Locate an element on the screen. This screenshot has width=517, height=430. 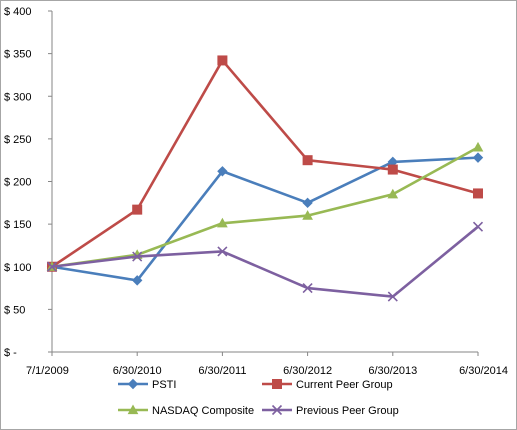
x-tick-label: 6/30/2014 is located at coordinates (483, 371).